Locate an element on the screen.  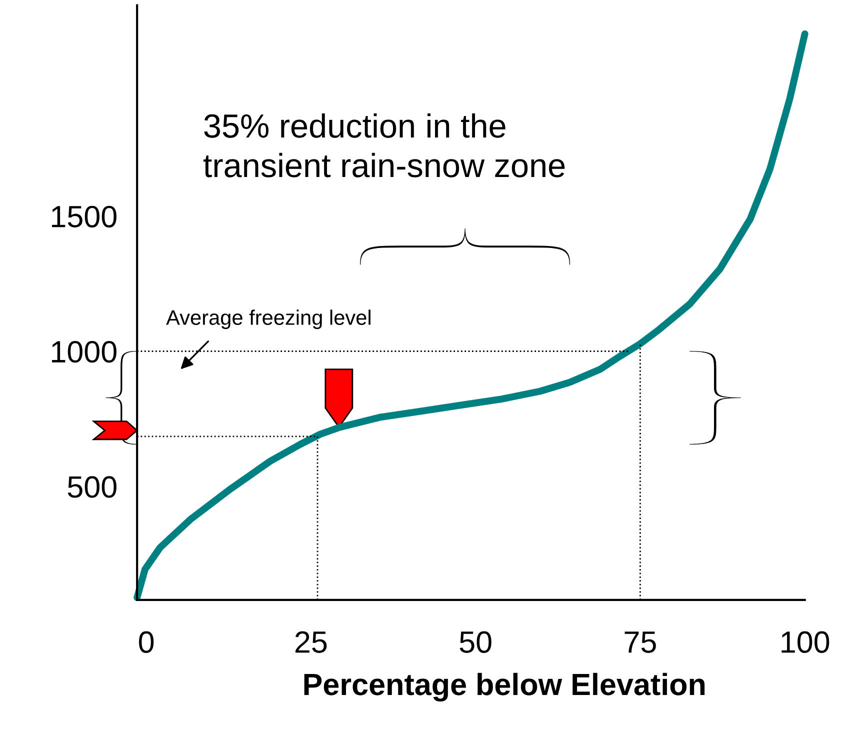
annotation: Average freezing level is located at coordinates (268, 320).